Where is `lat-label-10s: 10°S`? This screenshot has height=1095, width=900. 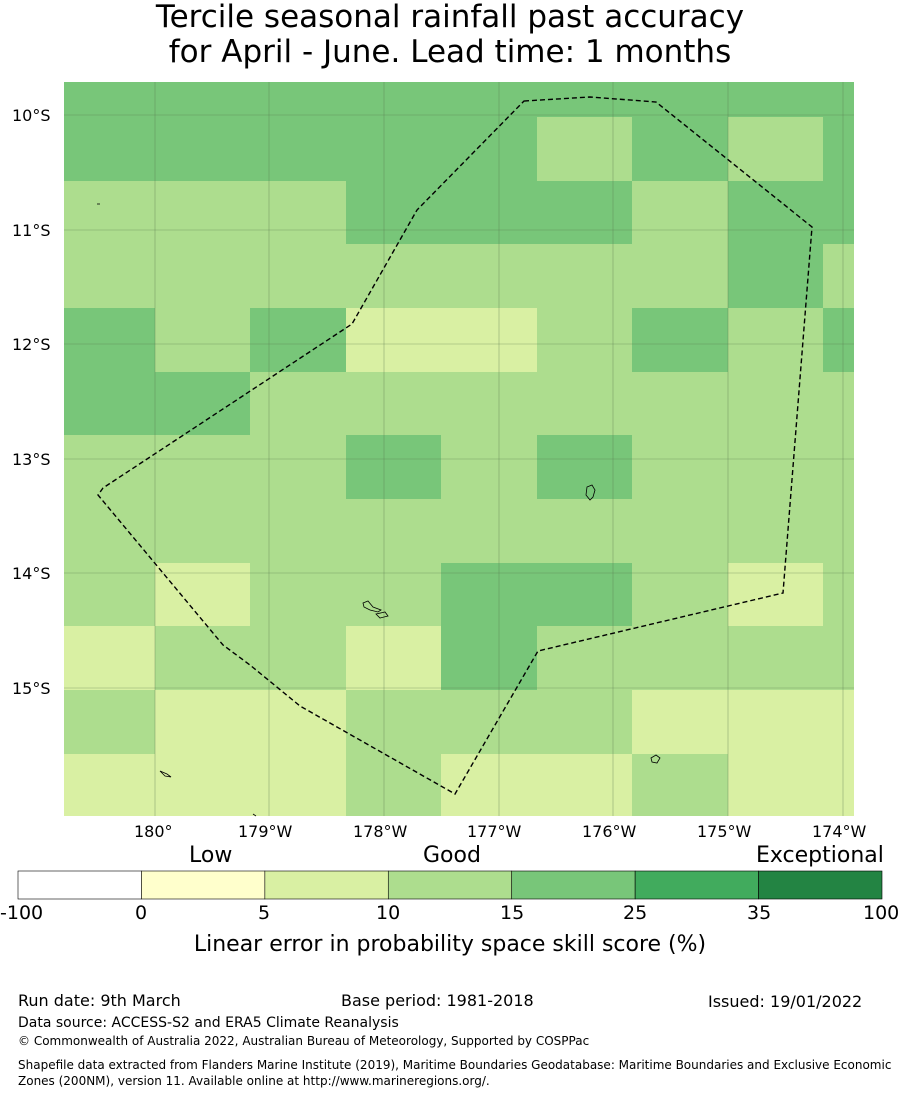
lat-label-10s: 10°S is located at coordinates (31, 115).